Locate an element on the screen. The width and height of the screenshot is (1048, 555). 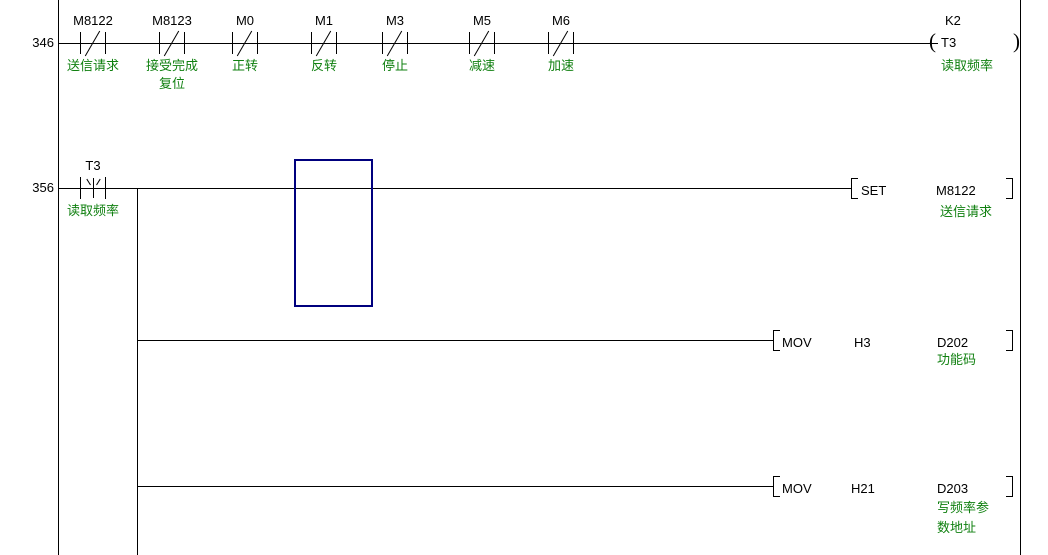
contact-device-label-m8122: M8122 is located at coordinates (93, 20).